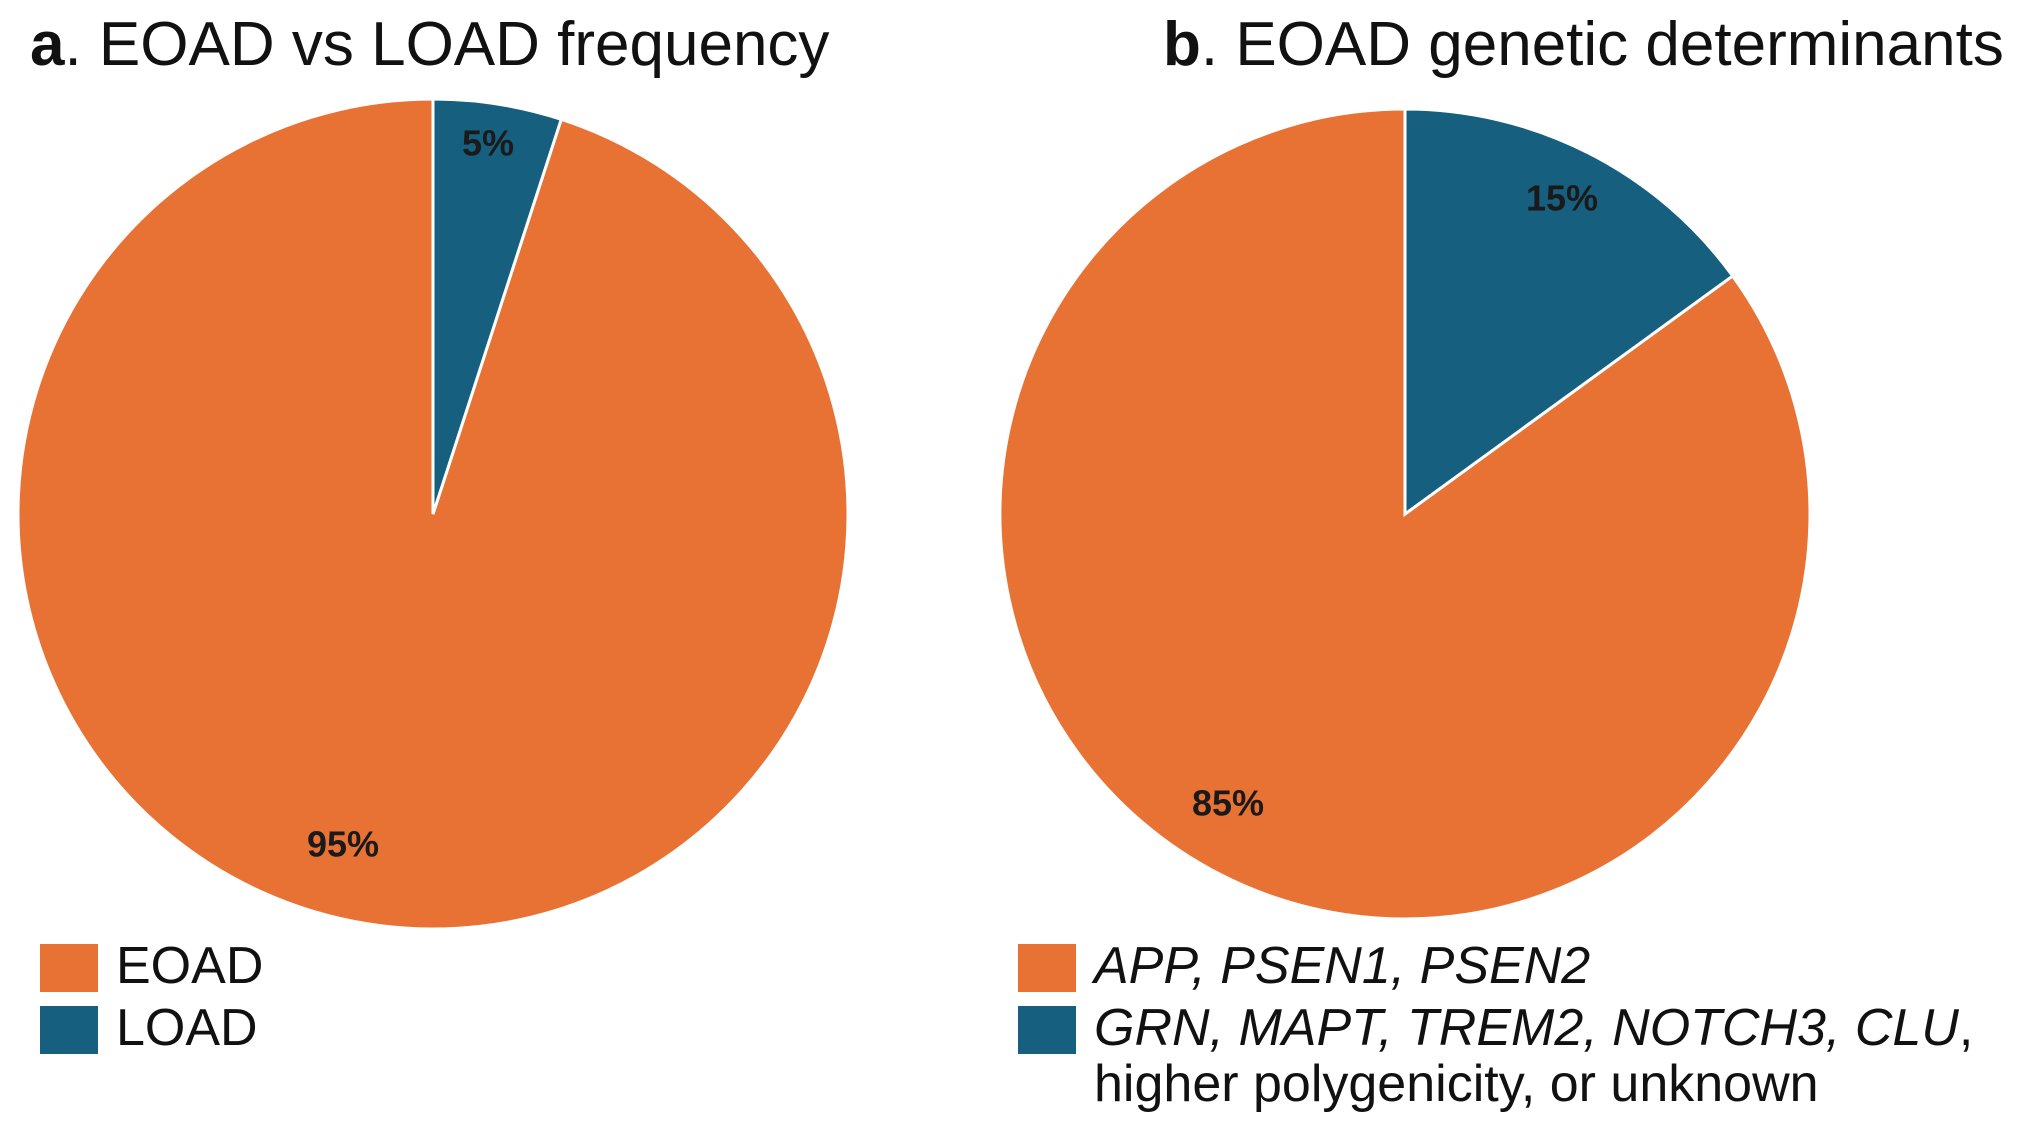  What do you see at coordinates (497, 306) in the screenshot?
I see `pie-a-slice-load` at bounding box center [497, 306].